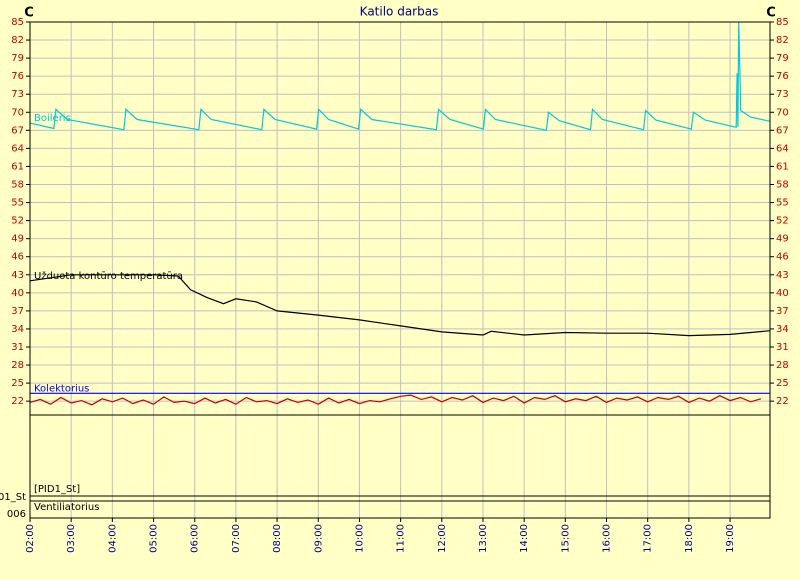 The width and height of the screenshot is (800, 580). Describe the element at coordinates (13, 497) in the screenshot. I see `lane-axis-label: 01_St` at that location.